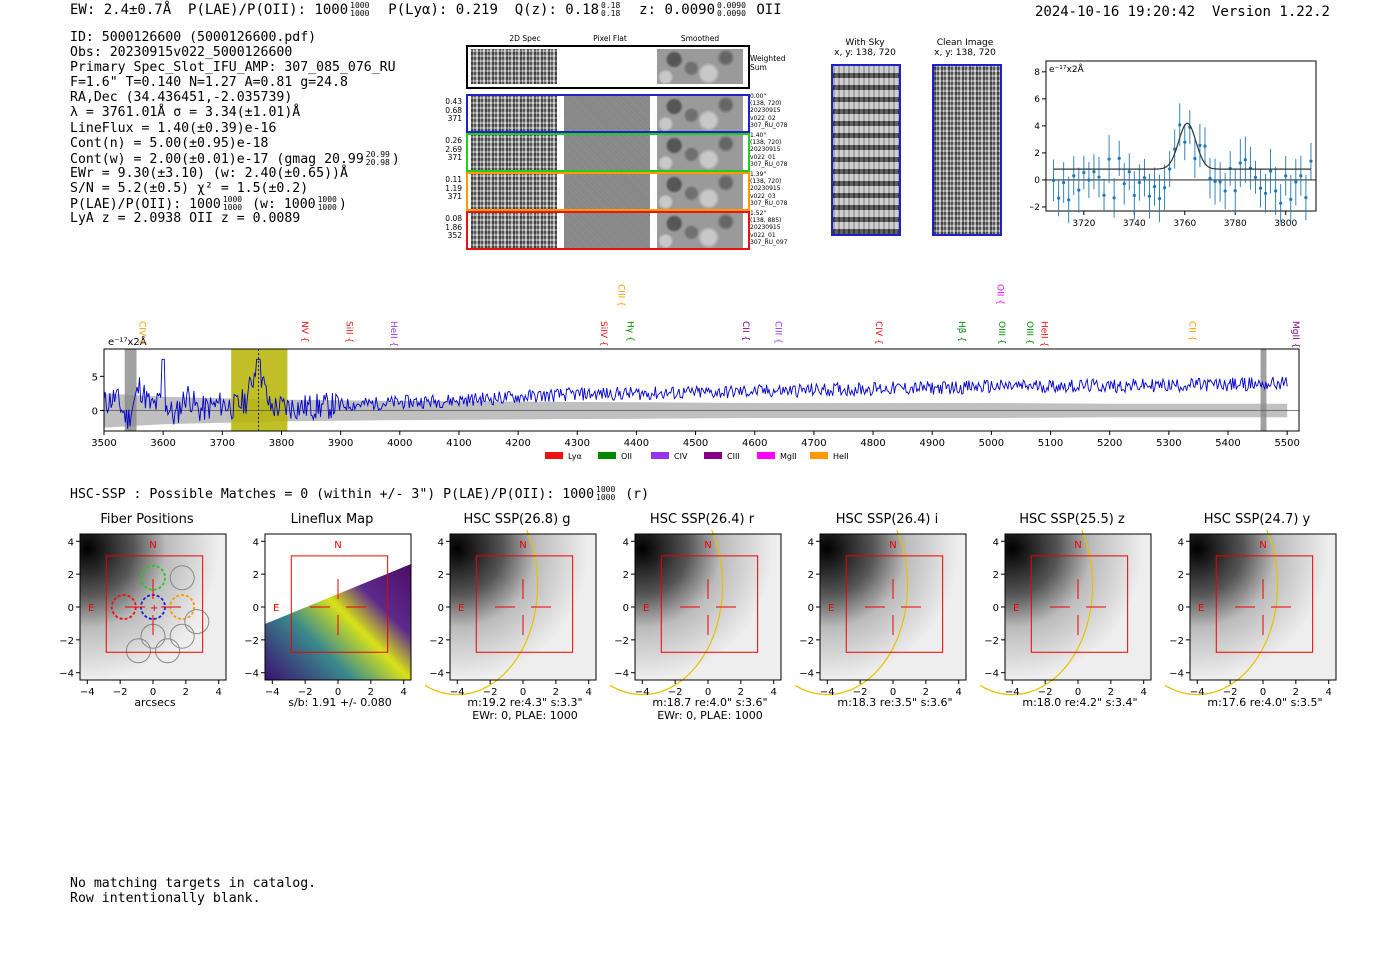  What do you see at coordinates (525, 702) in the screenshot?
I see `hsc-panel-sub1: m:19.2 re:4.3" s:3.3"` at bounding box center [525, 702].